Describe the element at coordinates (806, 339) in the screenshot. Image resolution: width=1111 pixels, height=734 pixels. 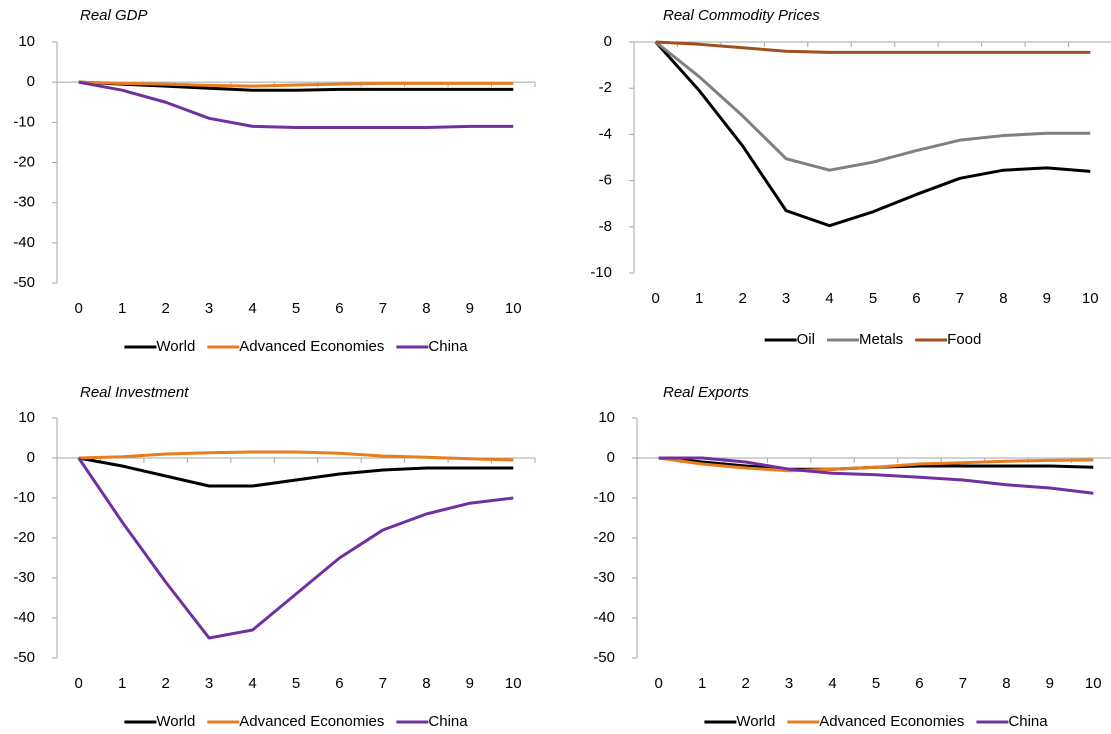
I see `legend-label: Oil` at that location.